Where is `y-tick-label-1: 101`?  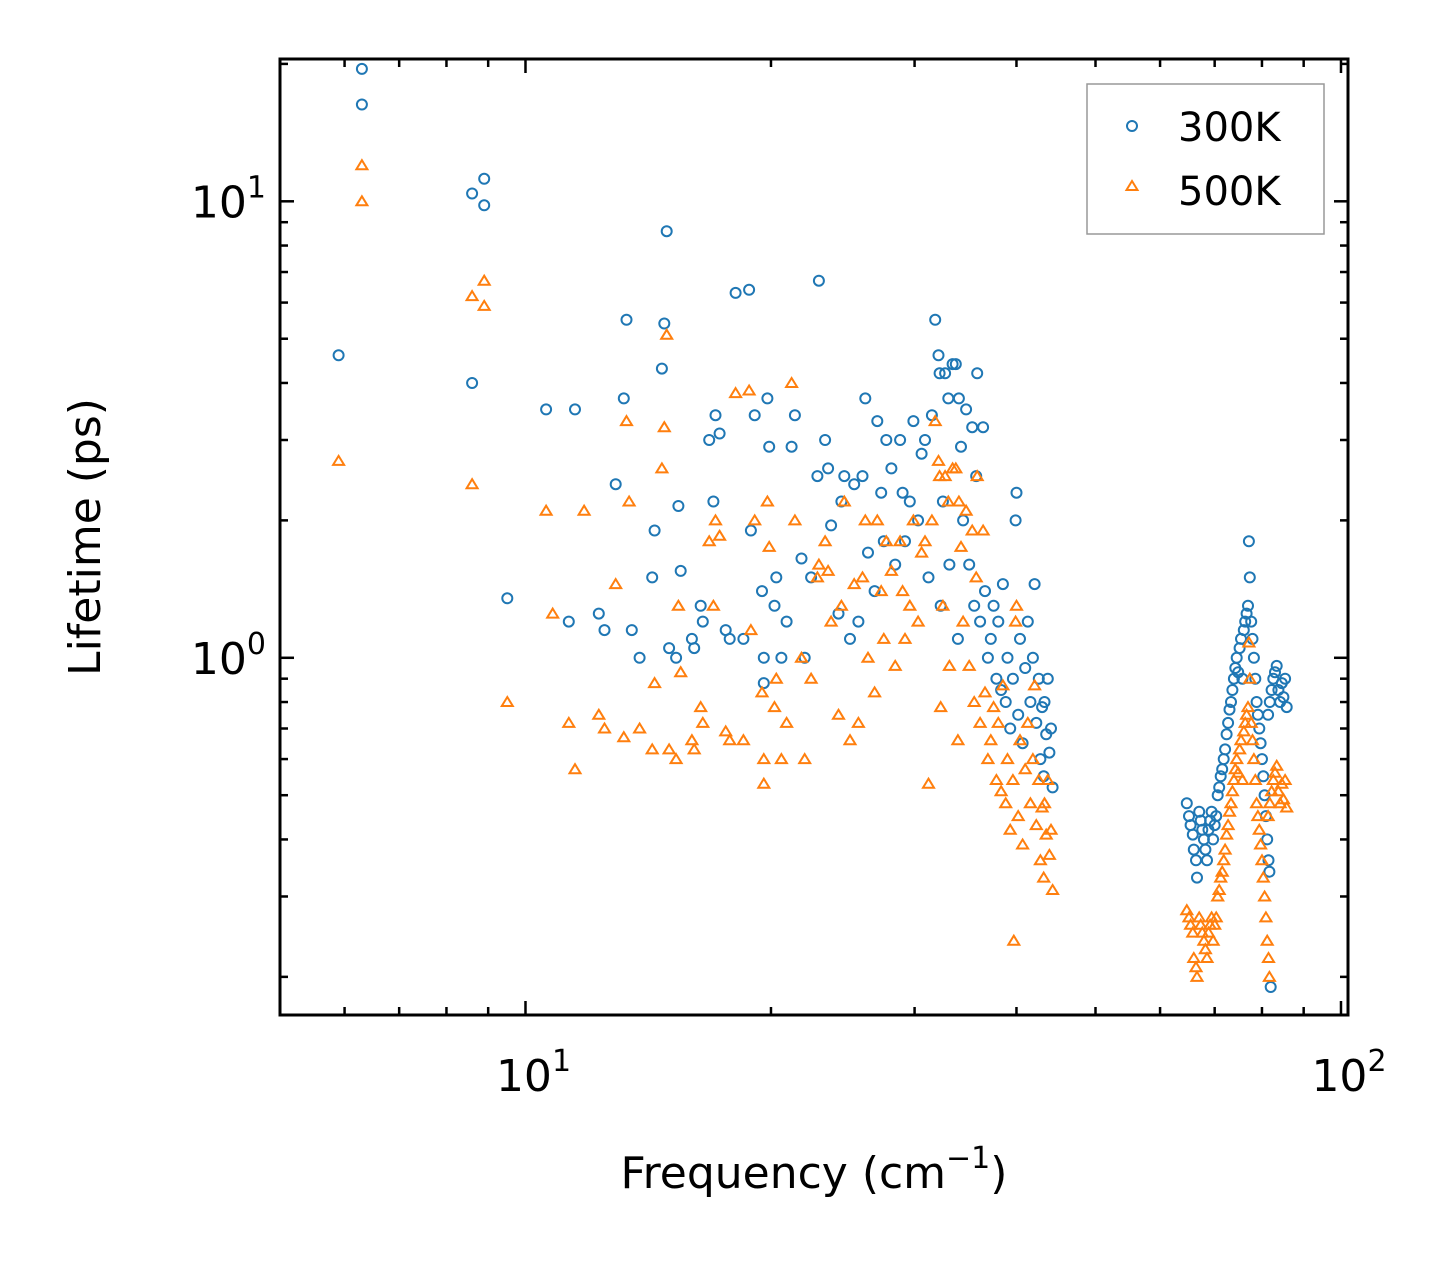
y-tick-label-1: 101 is located at coordinates (228, 199).